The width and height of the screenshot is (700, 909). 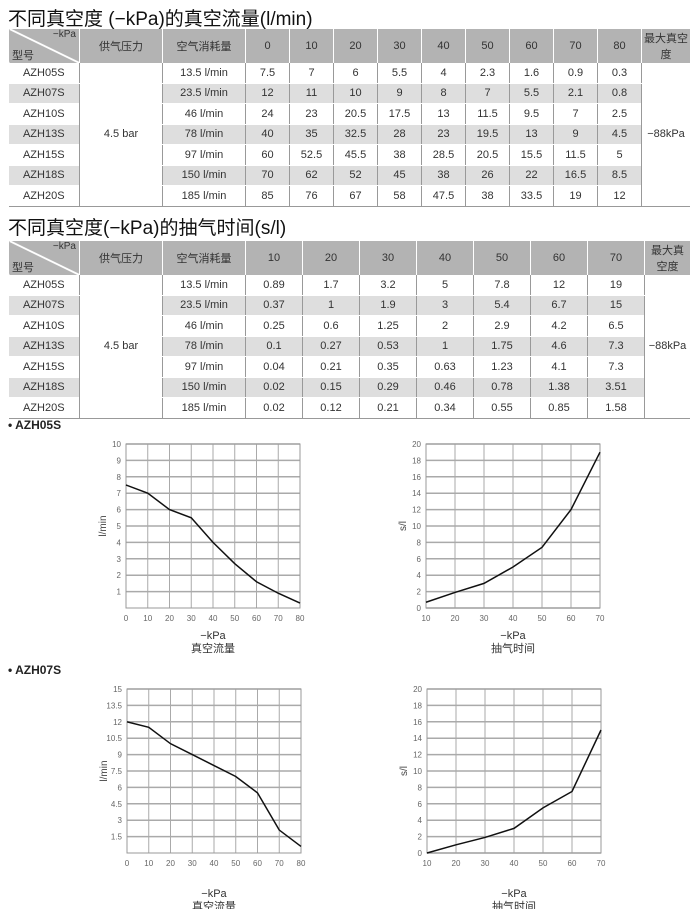 I want to click on consumption-cell: 13.5 l/min, so click(x=204, y=285).